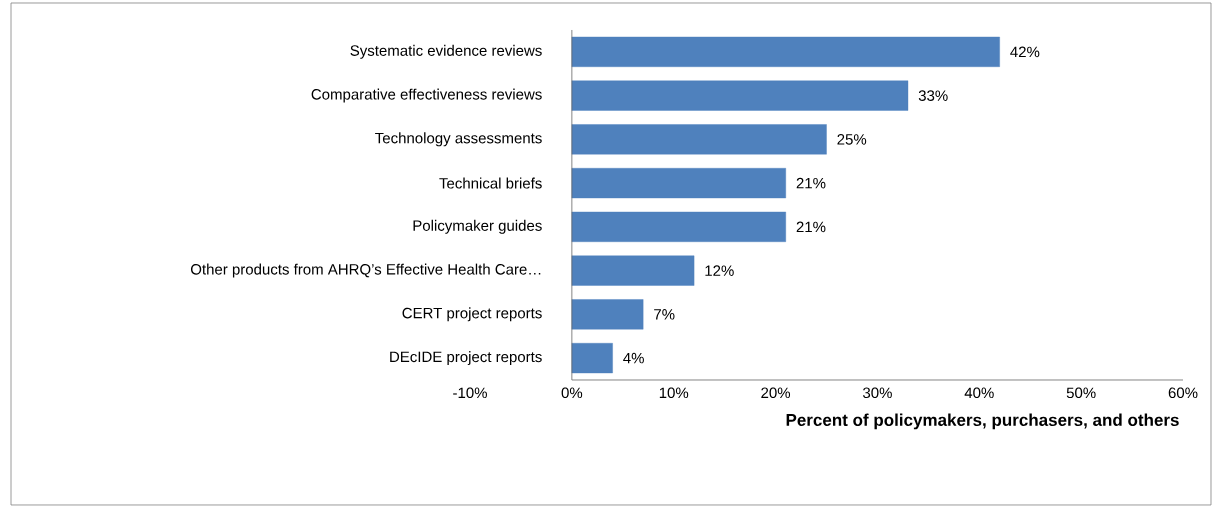 The height and width of the screenshot is (508, 1214). Describe the element at coordinates (426, 95) in the screenshot. I see `y-tick-label: Comparative effectiveness reviews` at that location.